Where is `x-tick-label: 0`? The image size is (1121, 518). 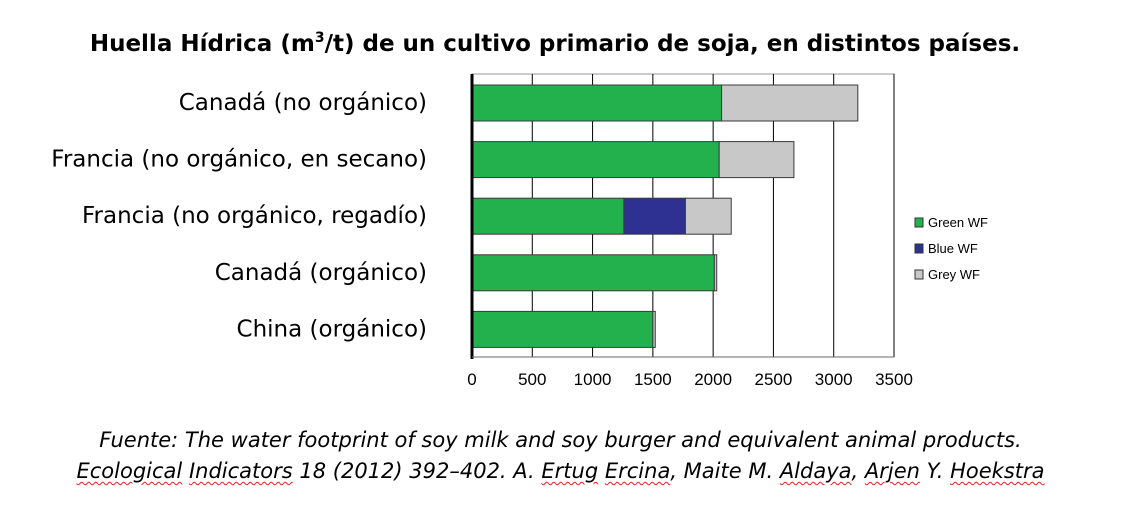 x-tick-label: 0 is located at coordinates (471, 379).